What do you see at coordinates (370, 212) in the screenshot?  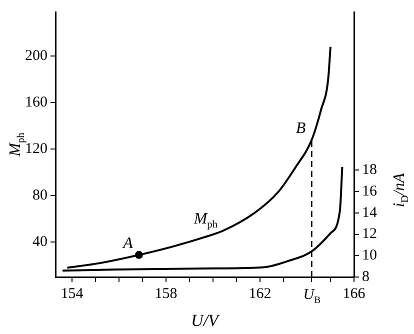 I see `y2-tick-label: 14` at bounding box center [370, 212].